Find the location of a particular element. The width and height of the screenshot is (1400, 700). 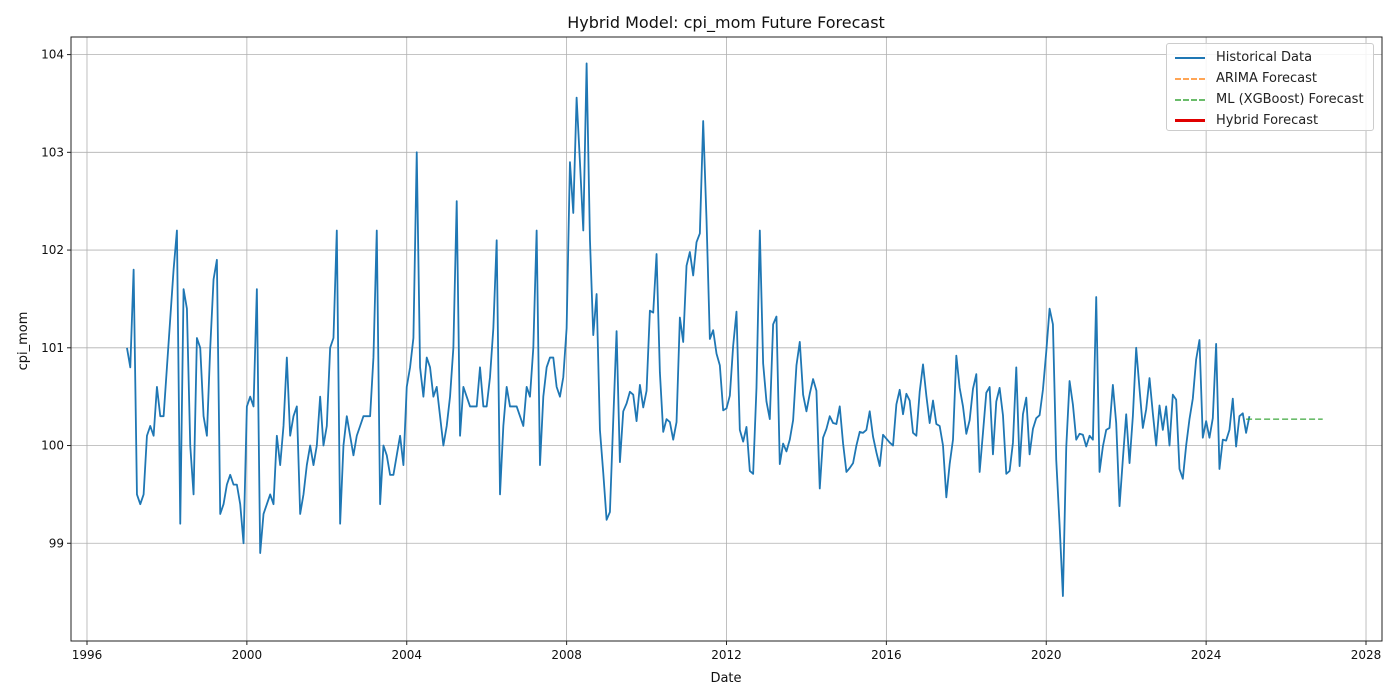

x-tick-label: 1996 is located at coordinates (87, 655).